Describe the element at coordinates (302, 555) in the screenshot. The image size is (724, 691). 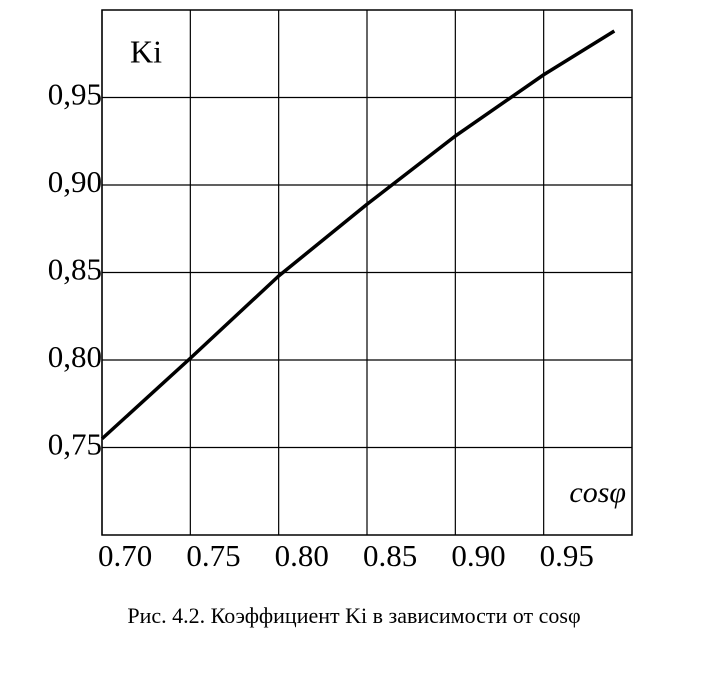
I see `x-tick-label: 0.80` at that location.